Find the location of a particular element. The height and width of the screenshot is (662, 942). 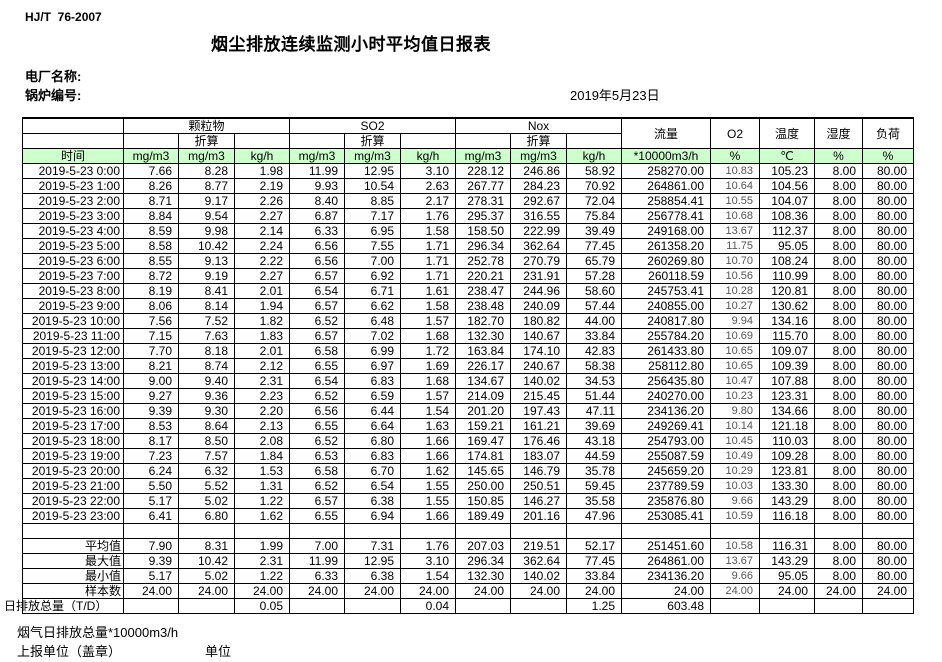

value-cell: 9.36 is located at coordinates (206, 396).